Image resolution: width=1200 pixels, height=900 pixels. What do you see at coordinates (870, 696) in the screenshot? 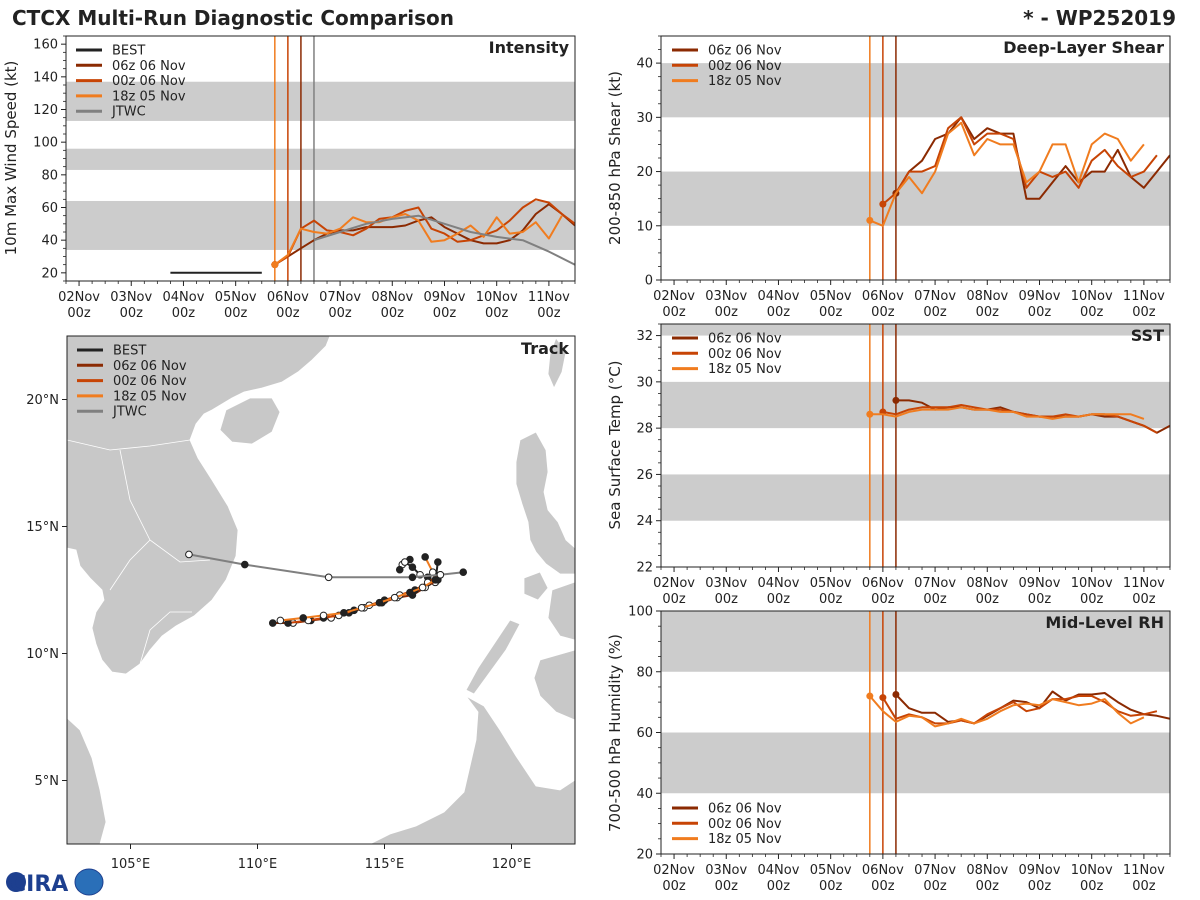
I see `rh-init-point-18z-05-nov` at bounding box center [870, 696].